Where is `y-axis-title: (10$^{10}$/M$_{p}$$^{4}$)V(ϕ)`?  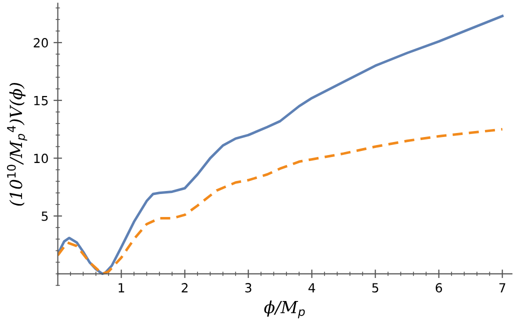 y-axis-title: (10$^{10}$/M$_{p}$$^{4}$)V(ϕ) is located at coordinates (17, 144).